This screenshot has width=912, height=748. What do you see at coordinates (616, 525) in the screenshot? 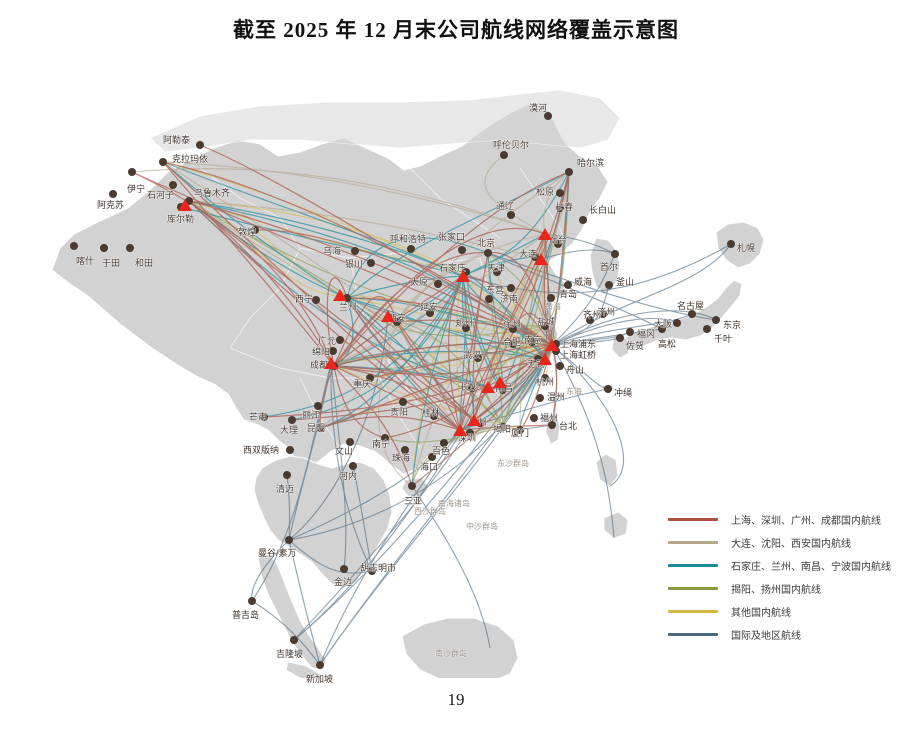
I see `philippines-south` at bounding box center [616, 525].